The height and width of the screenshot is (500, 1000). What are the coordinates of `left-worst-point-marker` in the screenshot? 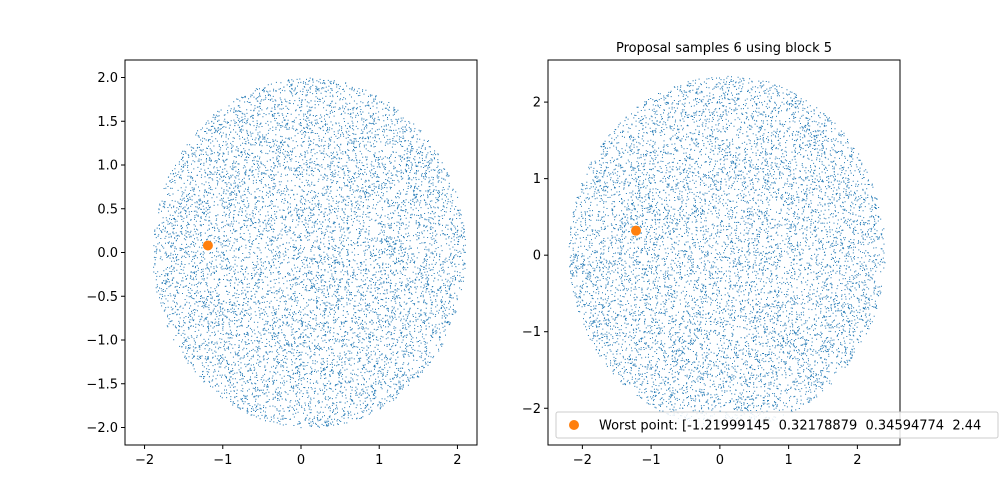 It's located at (207, 245).